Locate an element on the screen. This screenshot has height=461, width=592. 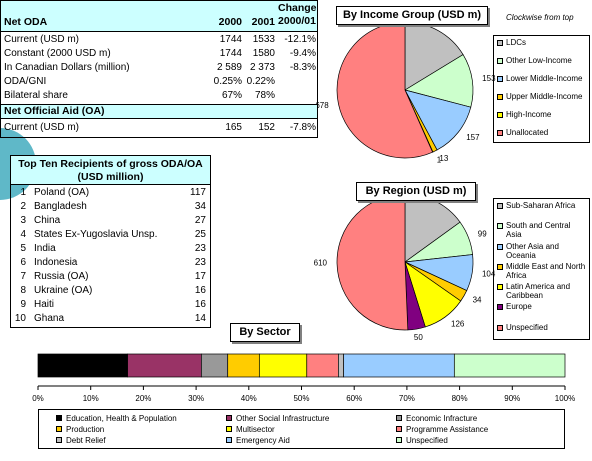
recipient: States Ex-Yugoslavia Unsp. is located at coordinates (96, 234).